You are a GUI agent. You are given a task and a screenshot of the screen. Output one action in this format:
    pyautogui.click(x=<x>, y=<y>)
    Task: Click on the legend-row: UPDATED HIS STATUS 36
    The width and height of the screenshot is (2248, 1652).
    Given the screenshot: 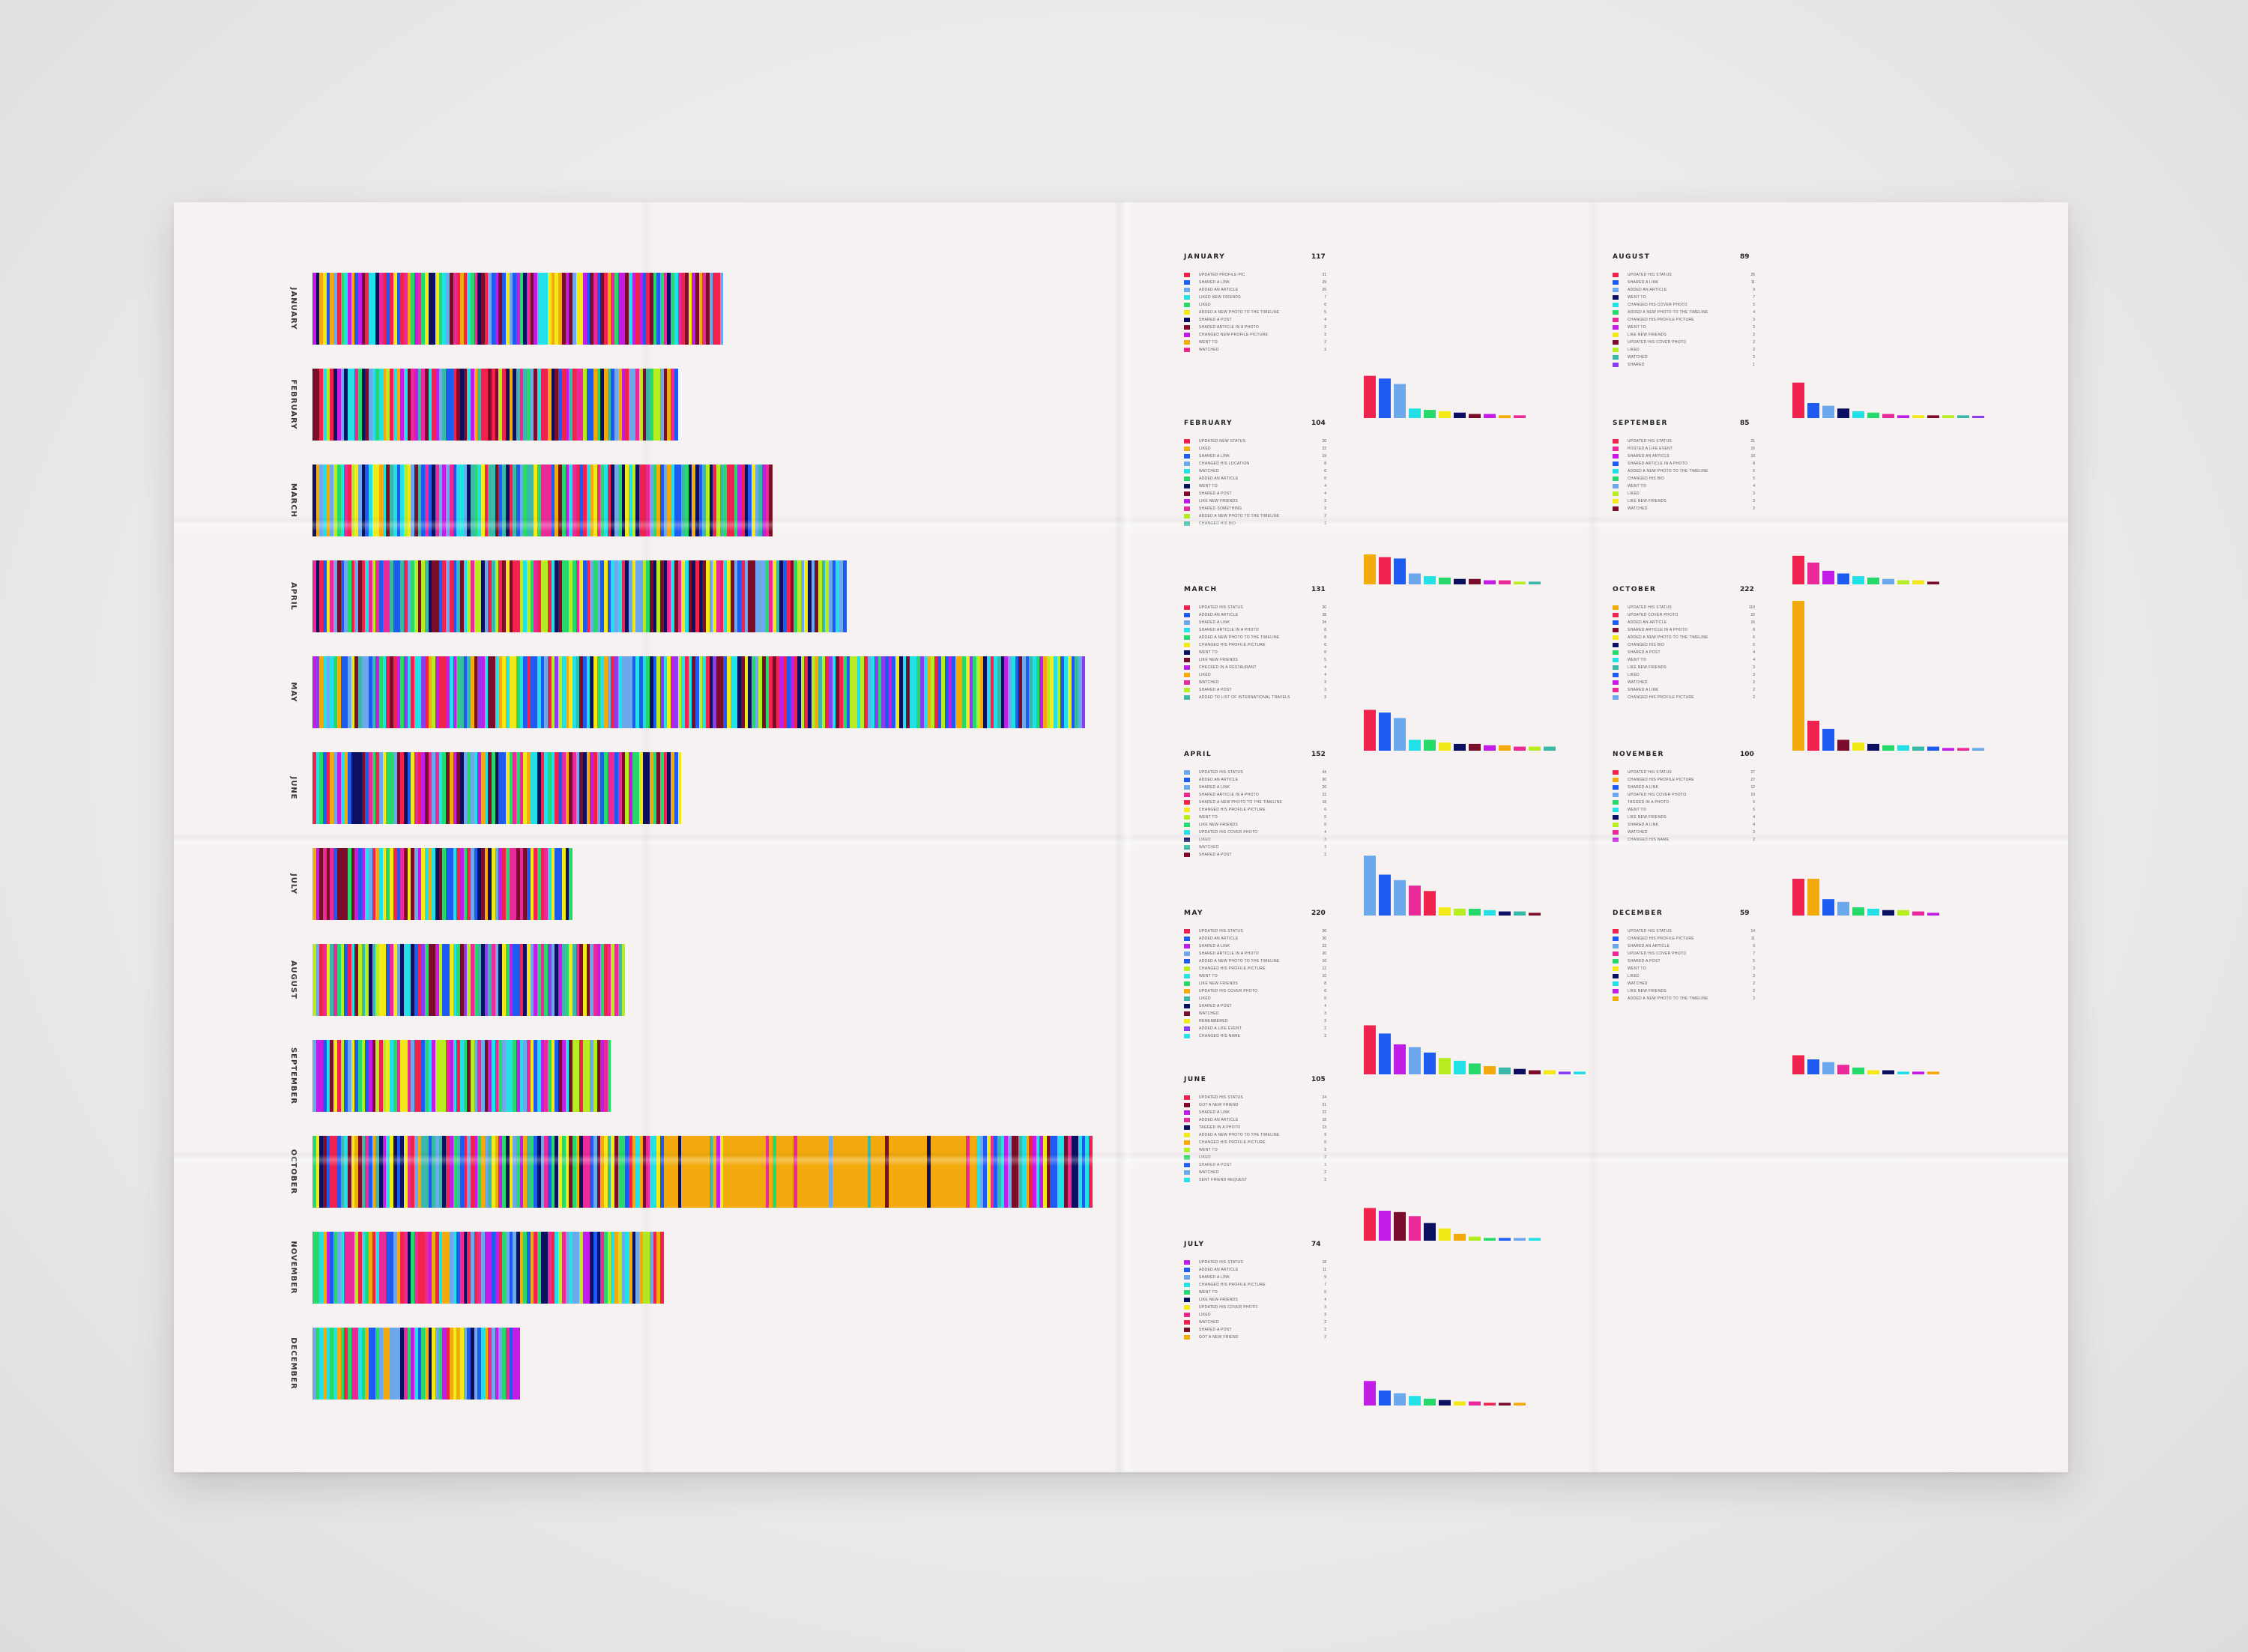 What is the action you would take?
    pyautogui.click(x=1259, y=931)
    